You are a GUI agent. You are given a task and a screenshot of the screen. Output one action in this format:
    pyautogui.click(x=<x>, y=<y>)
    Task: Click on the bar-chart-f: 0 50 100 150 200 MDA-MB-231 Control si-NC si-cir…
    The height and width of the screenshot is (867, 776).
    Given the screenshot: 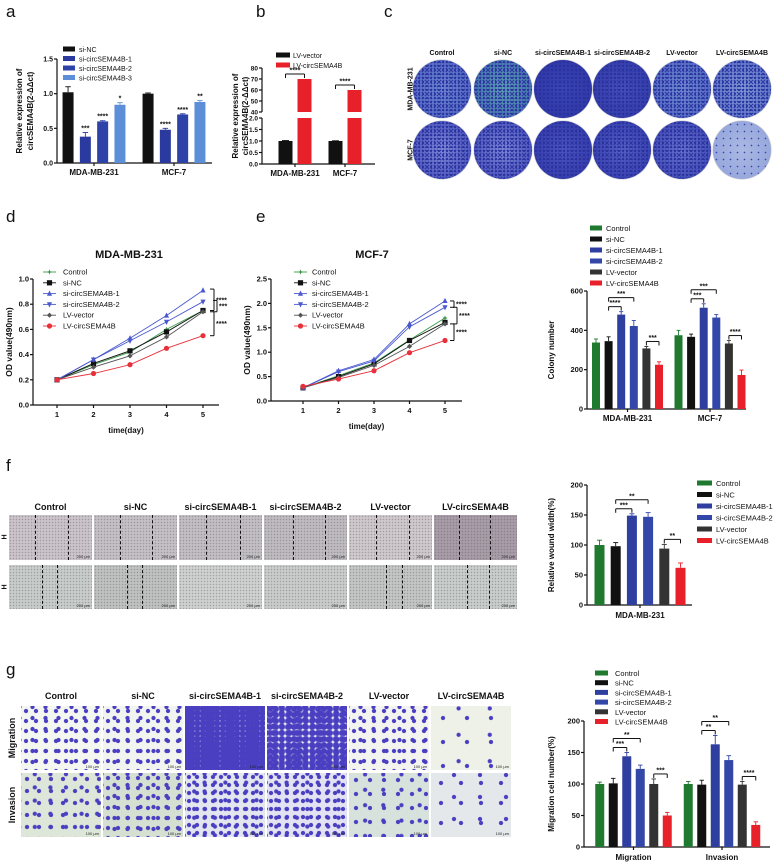 What is the action you would take?
    pyautogui.click(x=660, y=549)
    